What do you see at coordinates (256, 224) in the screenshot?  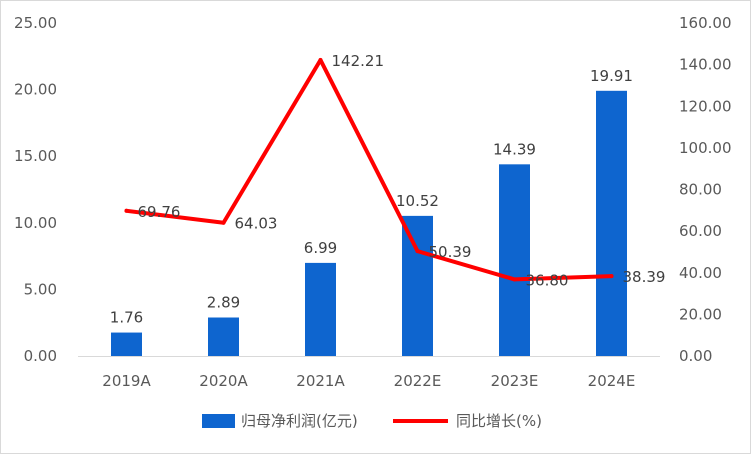 I see `line-value-label: 64.03` at bounding box center [256, 224].